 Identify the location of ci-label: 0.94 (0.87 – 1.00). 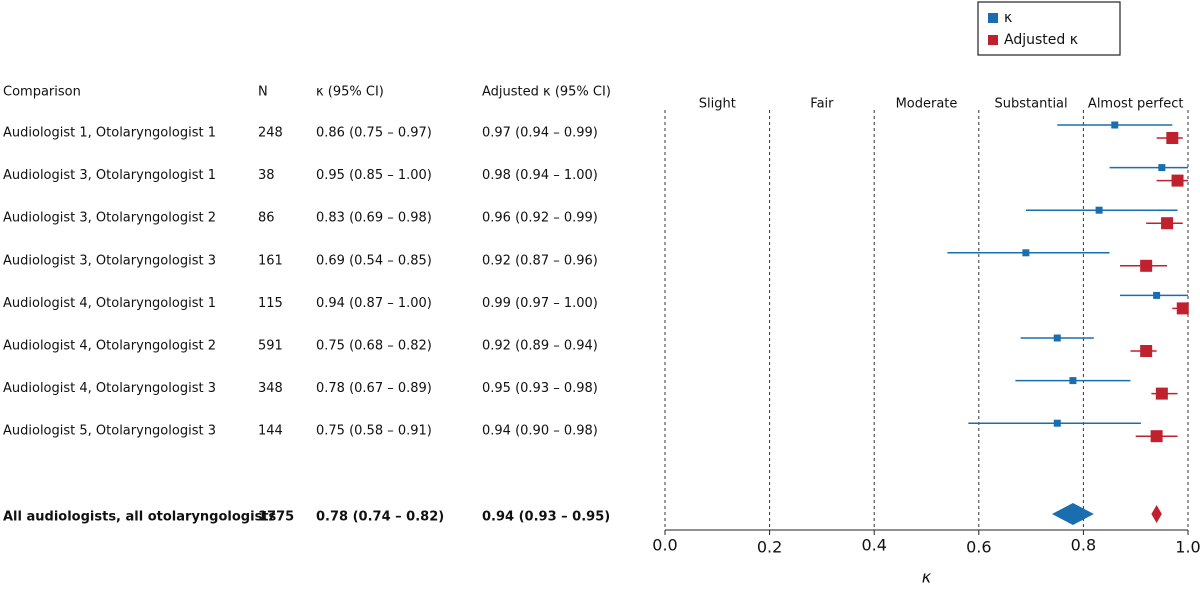
(374, 303).